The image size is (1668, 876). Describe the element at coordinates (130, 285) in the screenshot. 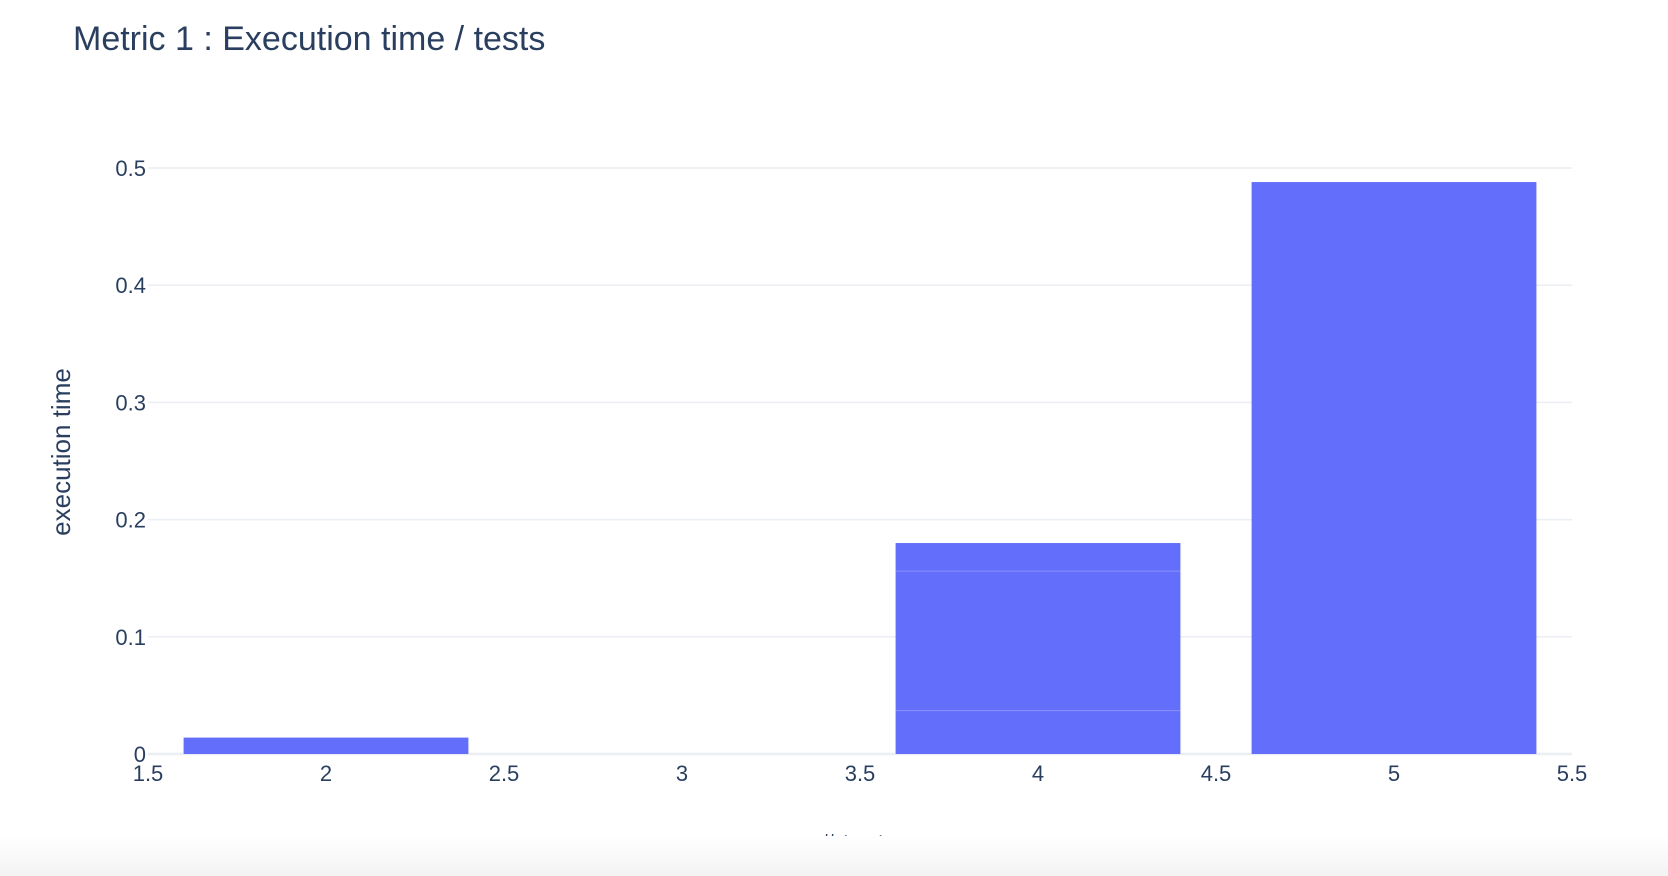

I see `y-tick-label: 0.4` at that location.